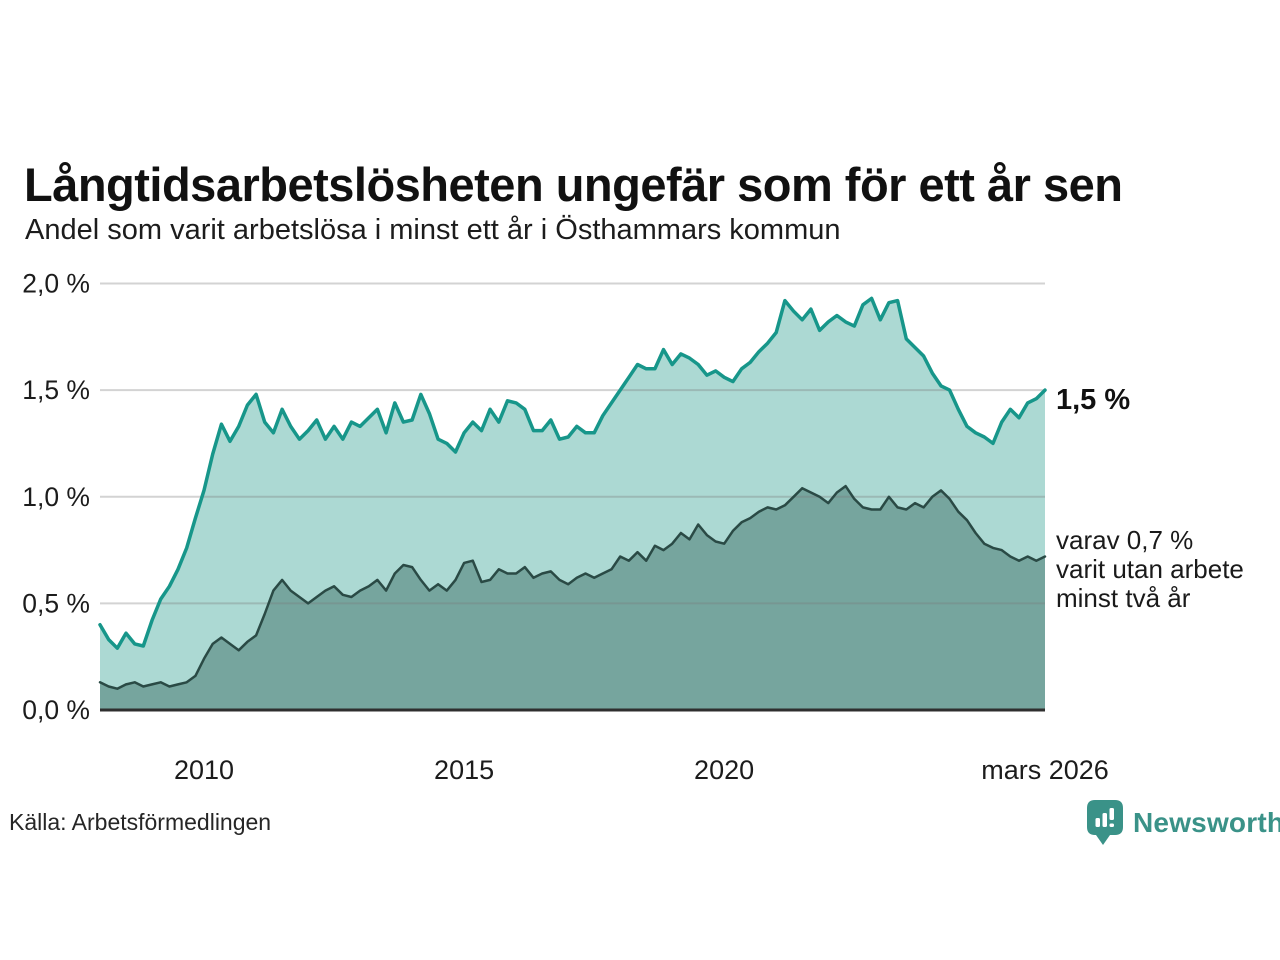 The width and height of the screenshot is (1280, 960). Describe the element at coordinates (641, 770) in the screenshot. I see `x-axis-labels: 2010 2015 2020 mars 2026` at that location.